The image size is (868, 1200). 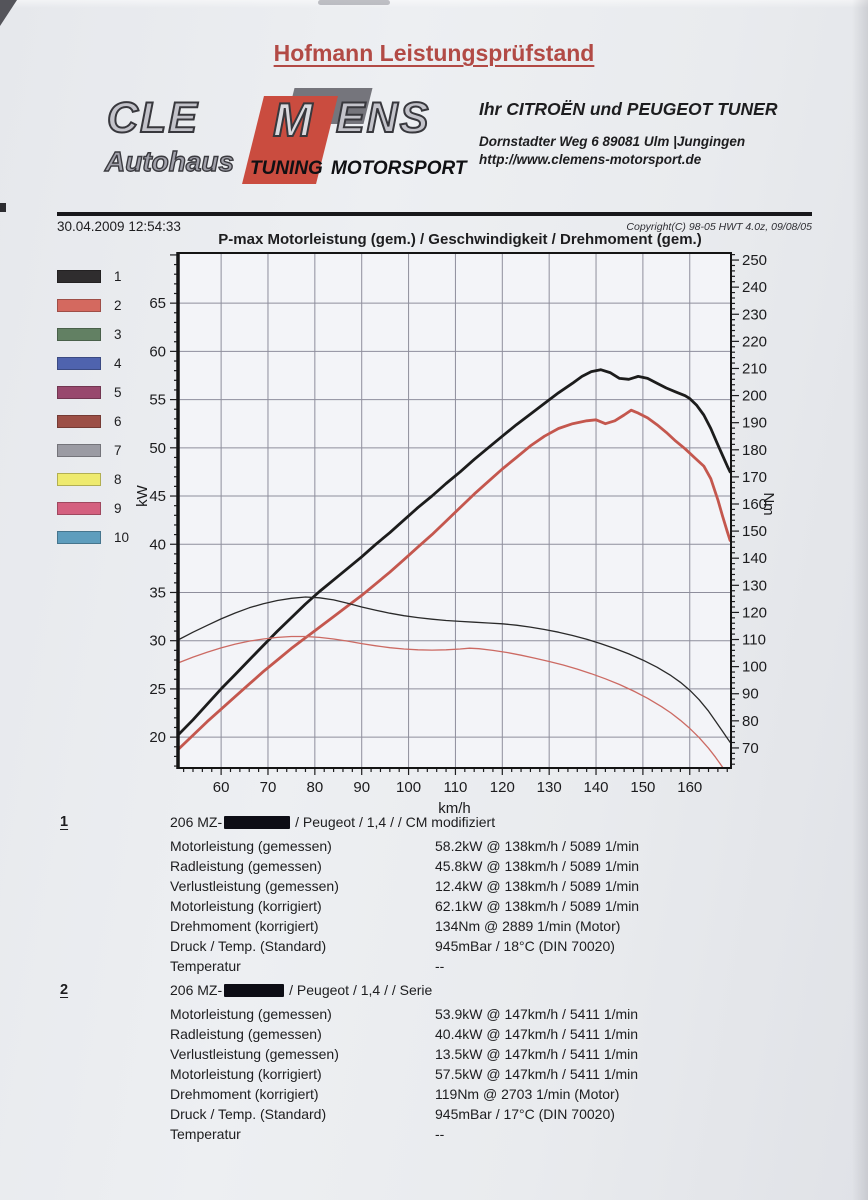 What do you see at coordinates (118, 392) in the screenshot?
I see `legend-label: 5` at bounding box center [118, 392].